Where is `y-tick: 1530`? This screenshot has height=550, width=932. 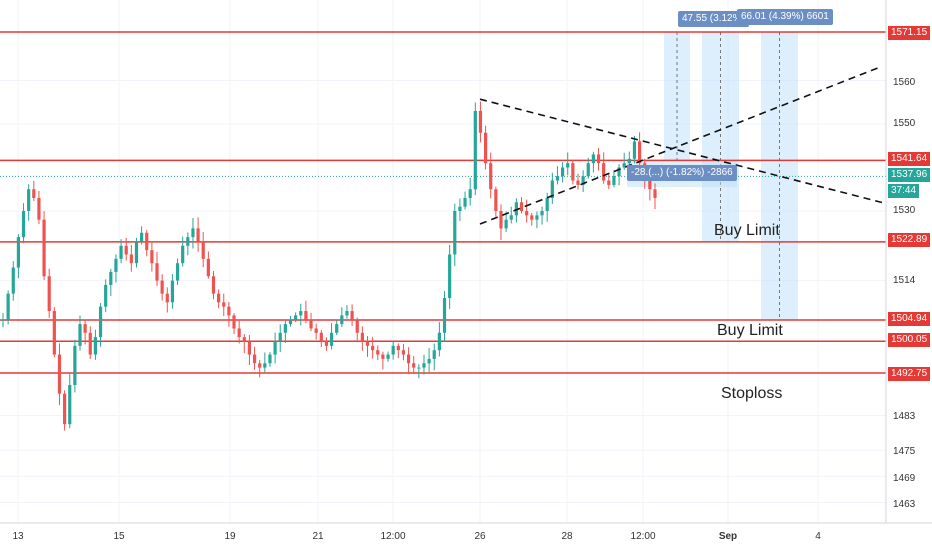 y-tick: 1530 is located at coordinates (904, 210).